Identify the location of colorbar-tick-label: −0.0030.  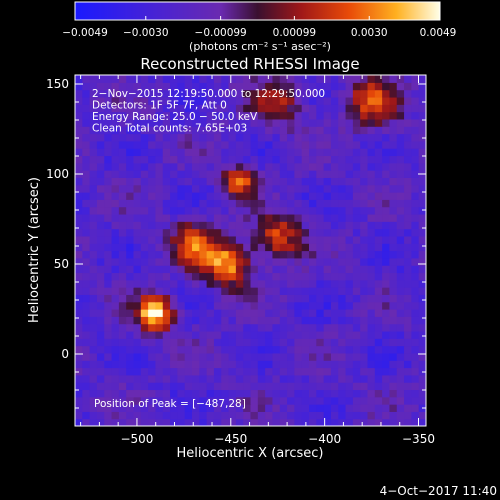
(146, 33).